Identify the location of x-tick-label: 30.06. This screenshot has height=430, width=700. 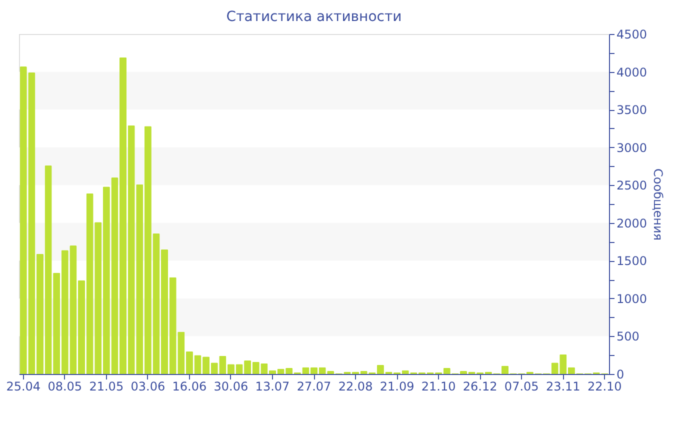
(231, 387).